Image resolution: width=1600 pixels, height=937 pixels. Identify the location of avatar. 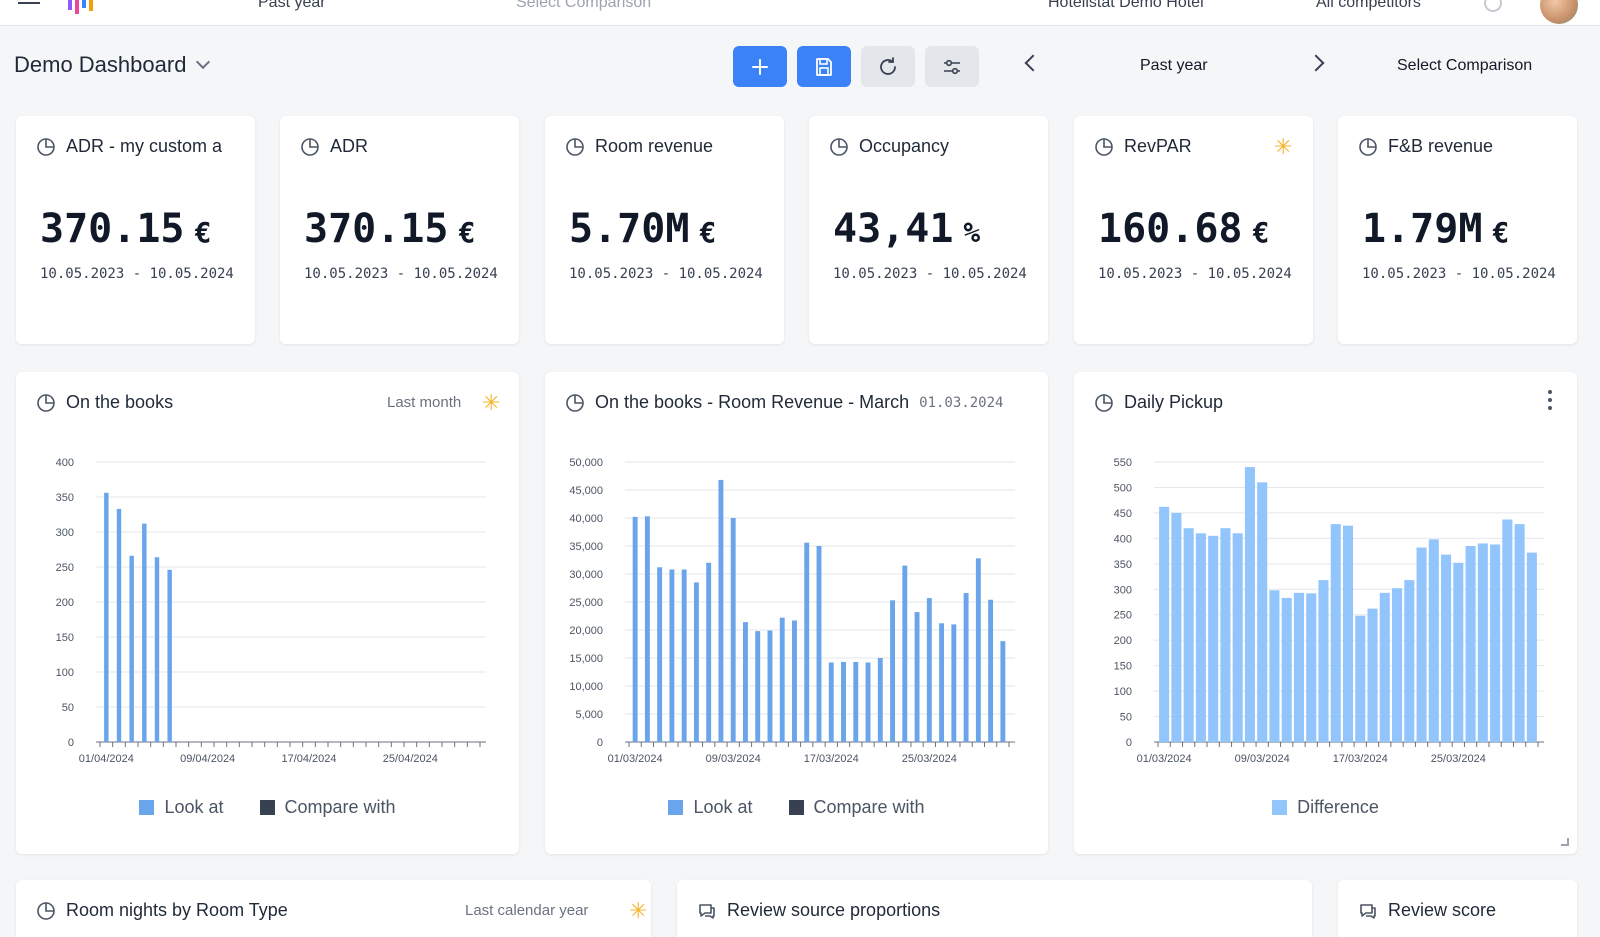
(1559, 12).